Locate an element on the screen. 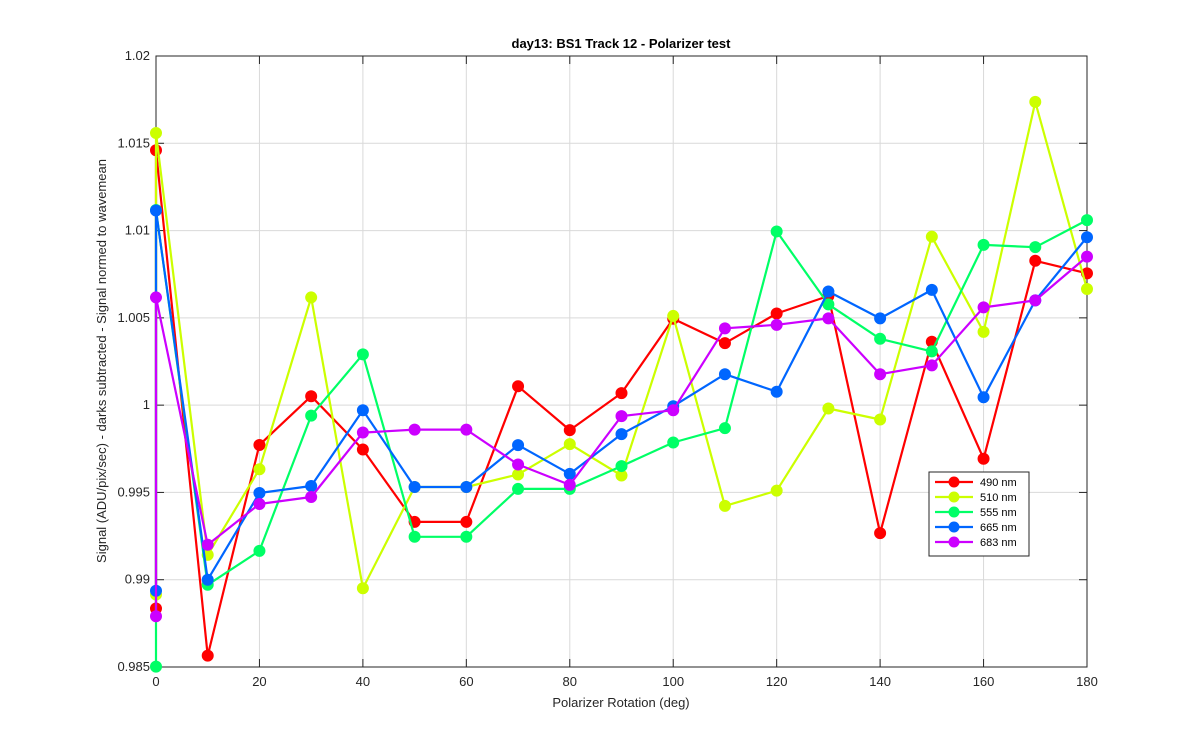 The image size is (1200, 750). chart-title: day13: BS1 Track 12 - Polarizer test is located at coordinates (622, 43).